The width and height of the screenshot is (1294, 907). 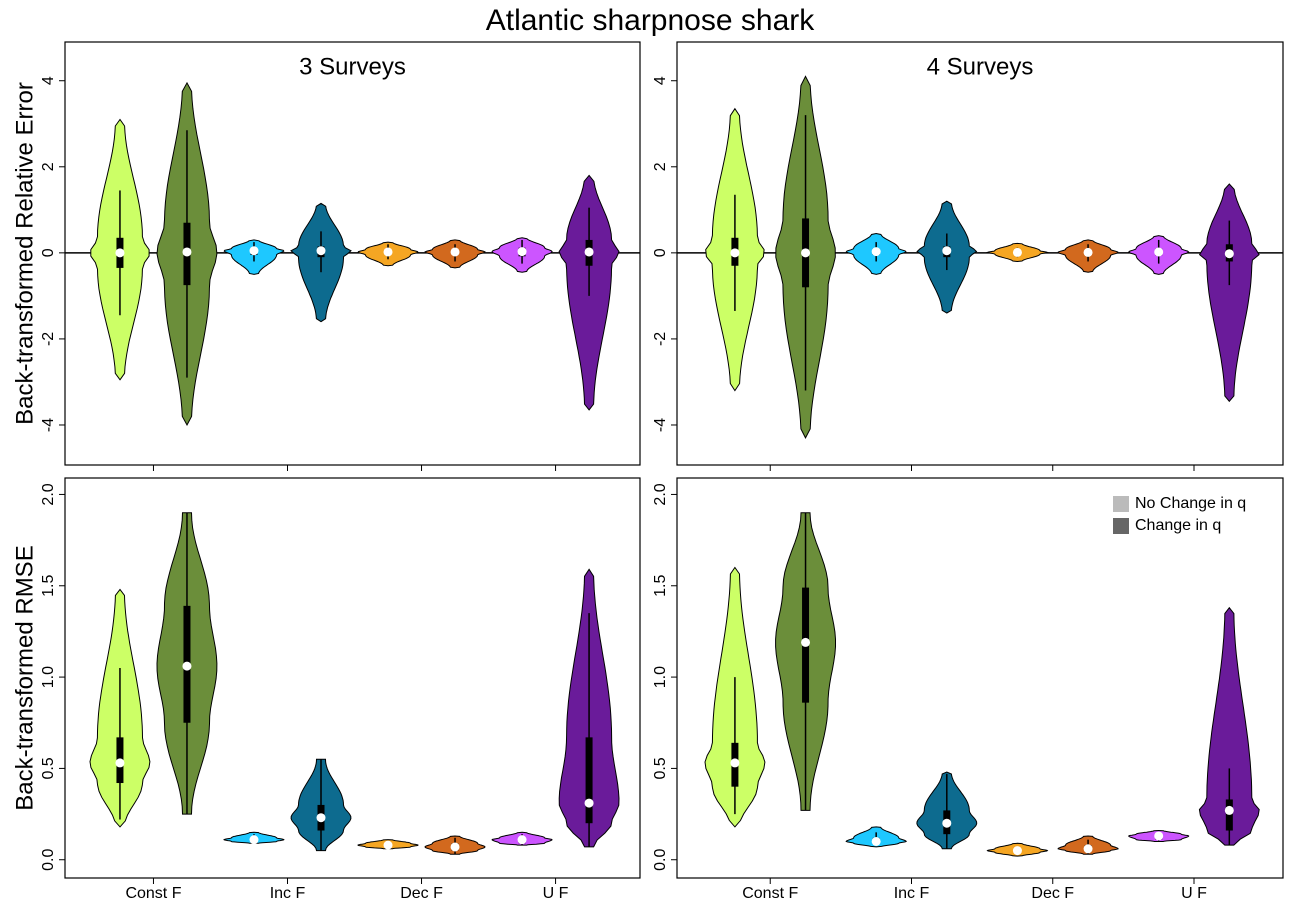 I want to click on panel-title: 4 Surveys, so click(x=980, y=66).